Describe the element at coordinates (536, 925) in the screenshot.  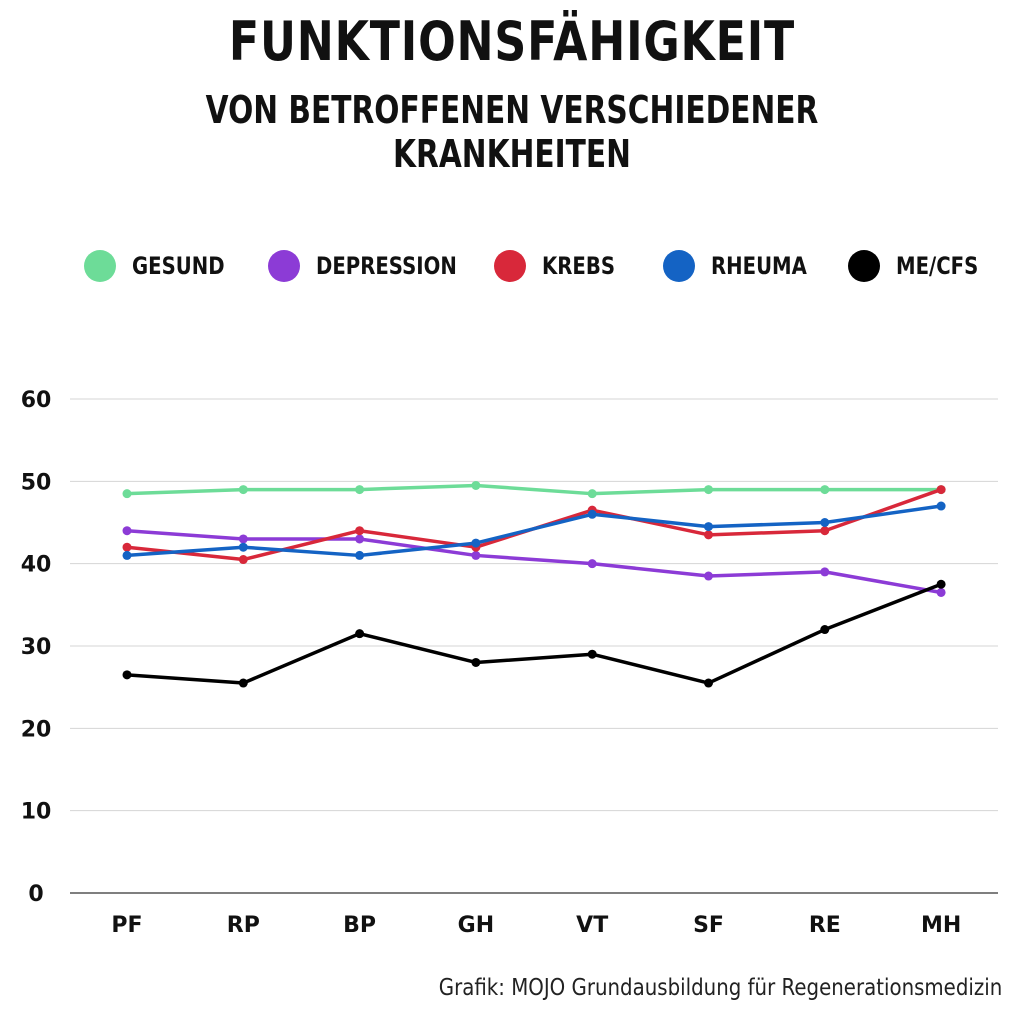
I see `x-axis-ticks: PF RP BP GH VT SF RE MH` at that location.